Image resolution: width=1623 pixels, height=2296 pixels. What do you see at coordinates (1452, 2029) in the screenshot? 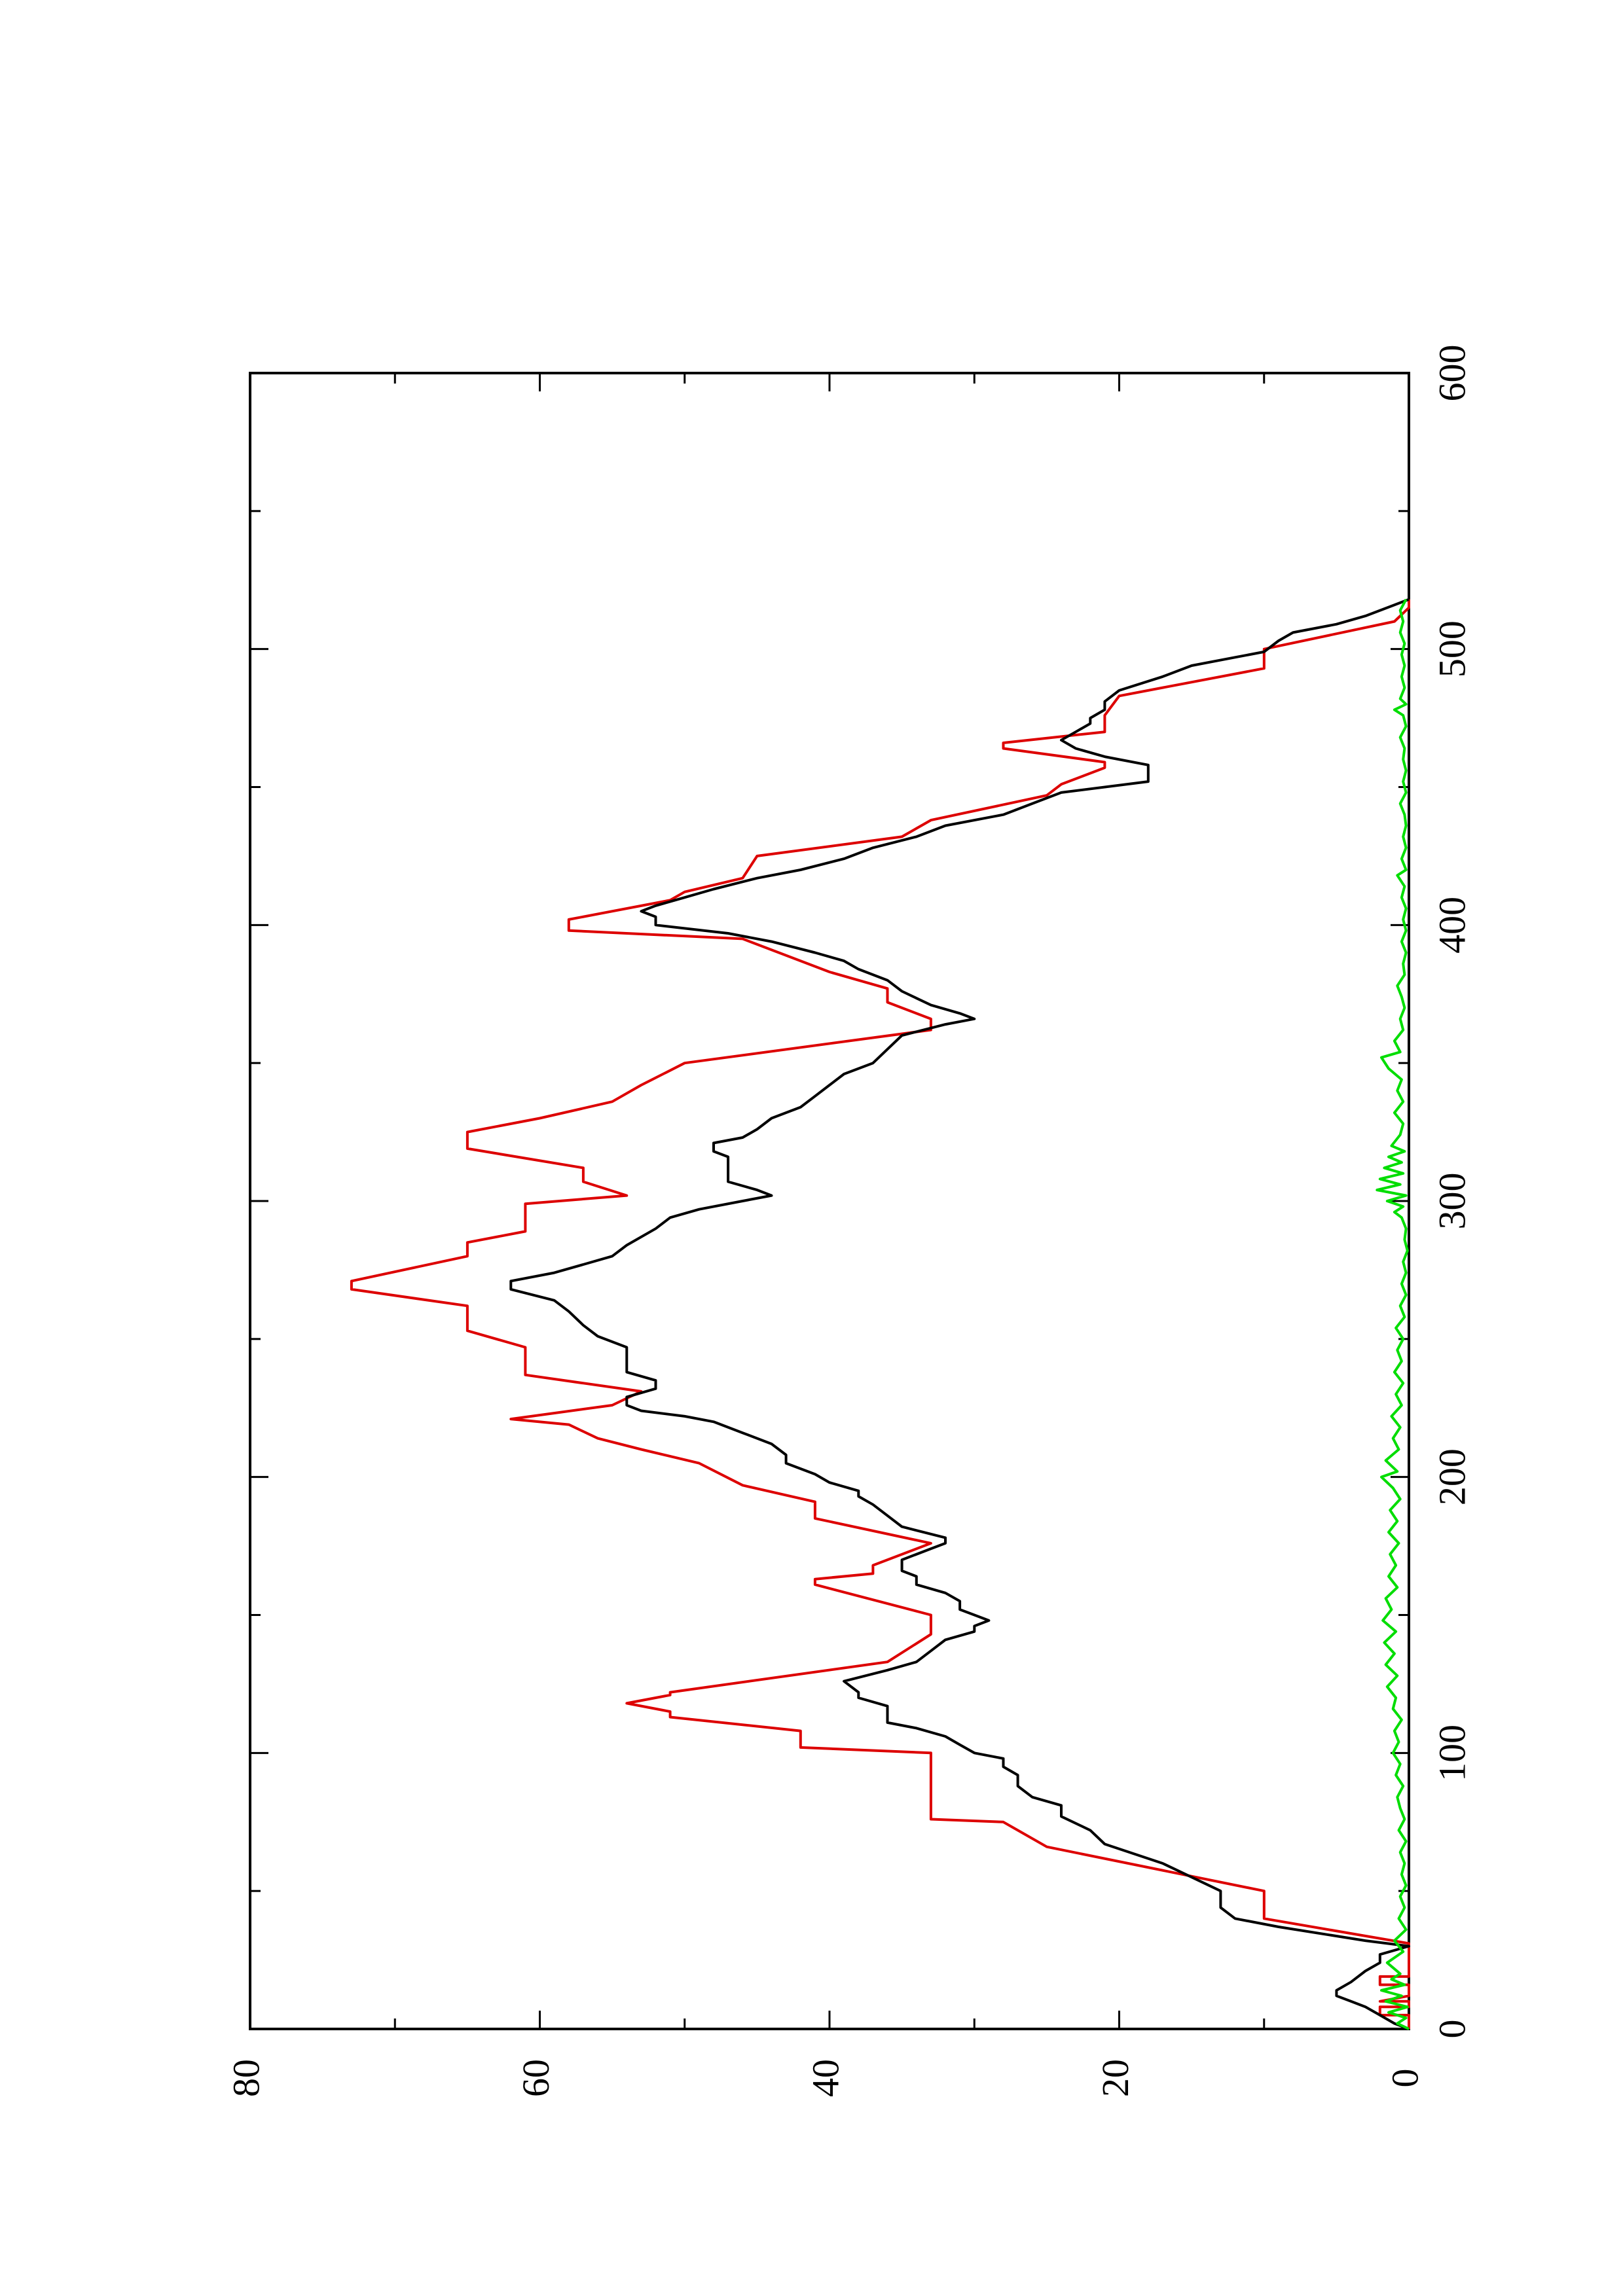
I see `x-tick-label: 0` at bounding box center [1452, 2029].